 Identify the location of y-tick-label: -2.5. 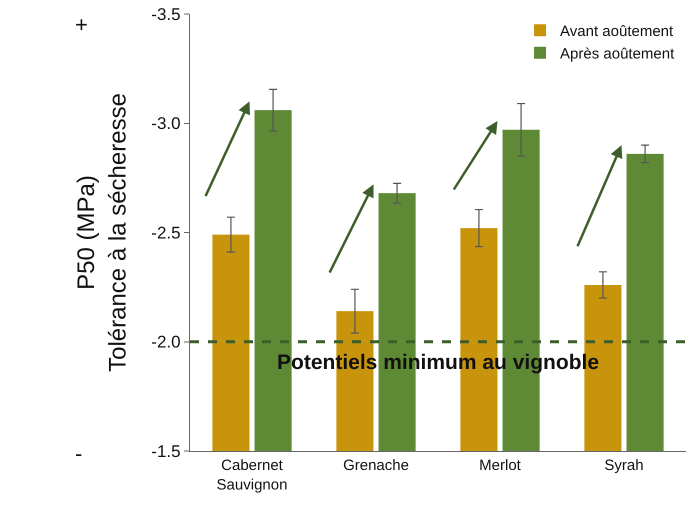
(166, 232).